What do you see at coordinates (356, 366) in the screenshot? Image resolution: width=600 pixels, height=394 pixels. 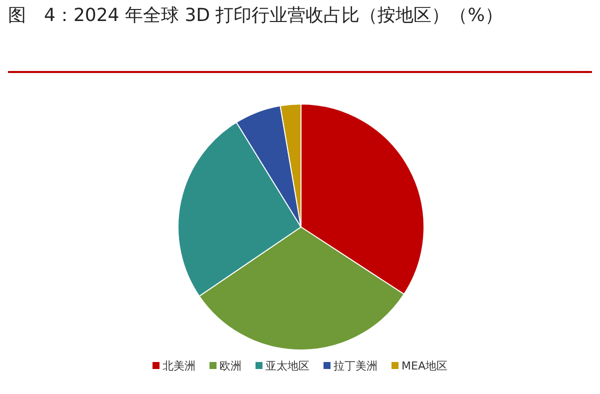 I see `legend-label: 拉丁美洲` at bounding box center [356, 366].